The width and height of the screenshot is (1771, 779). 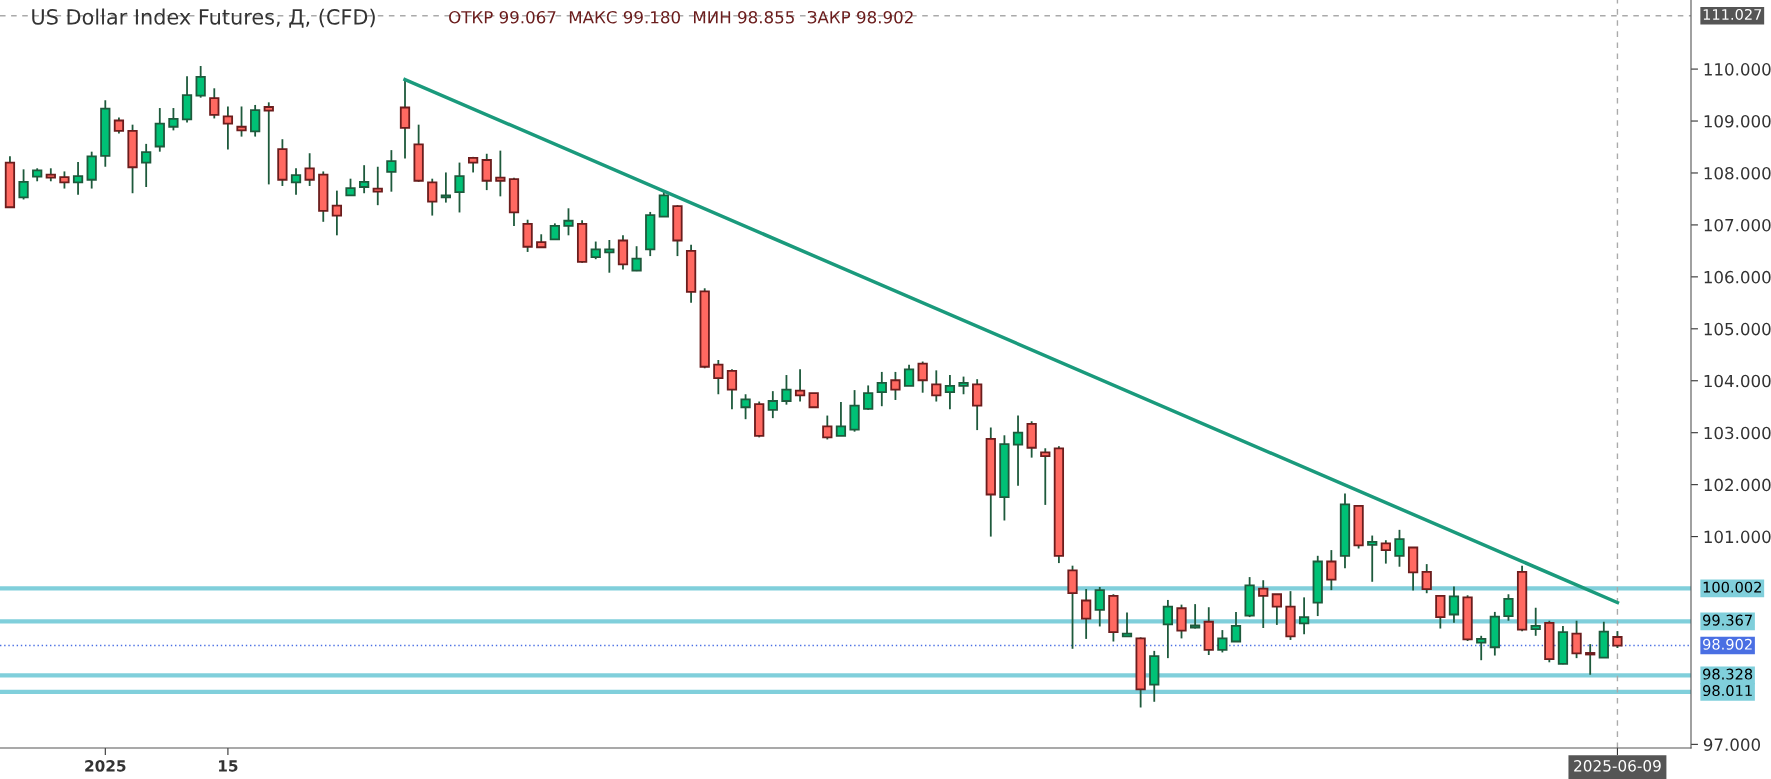 I want to click on y-tick-label: 107.000, so click(x=1737, y=225).